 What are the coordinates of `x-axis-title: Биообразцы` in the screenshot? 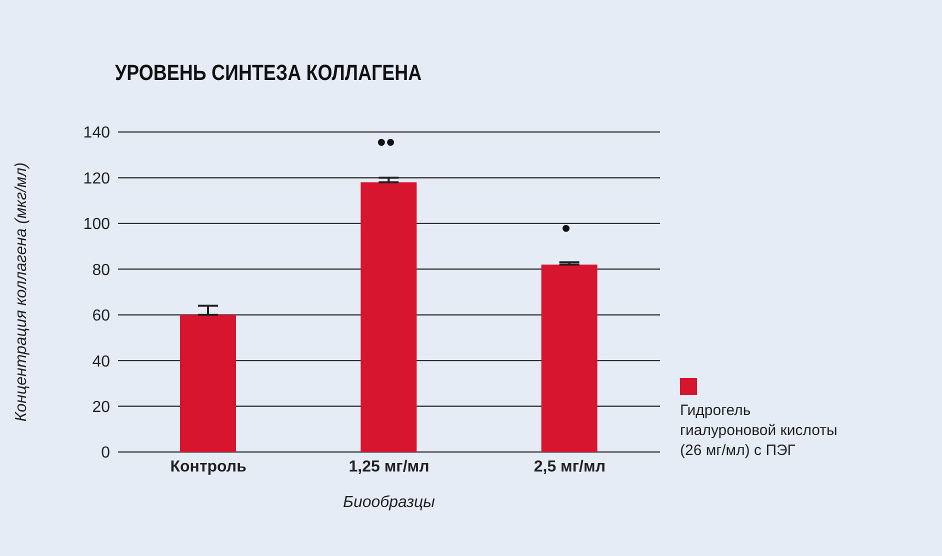 It's located at (389, 503).